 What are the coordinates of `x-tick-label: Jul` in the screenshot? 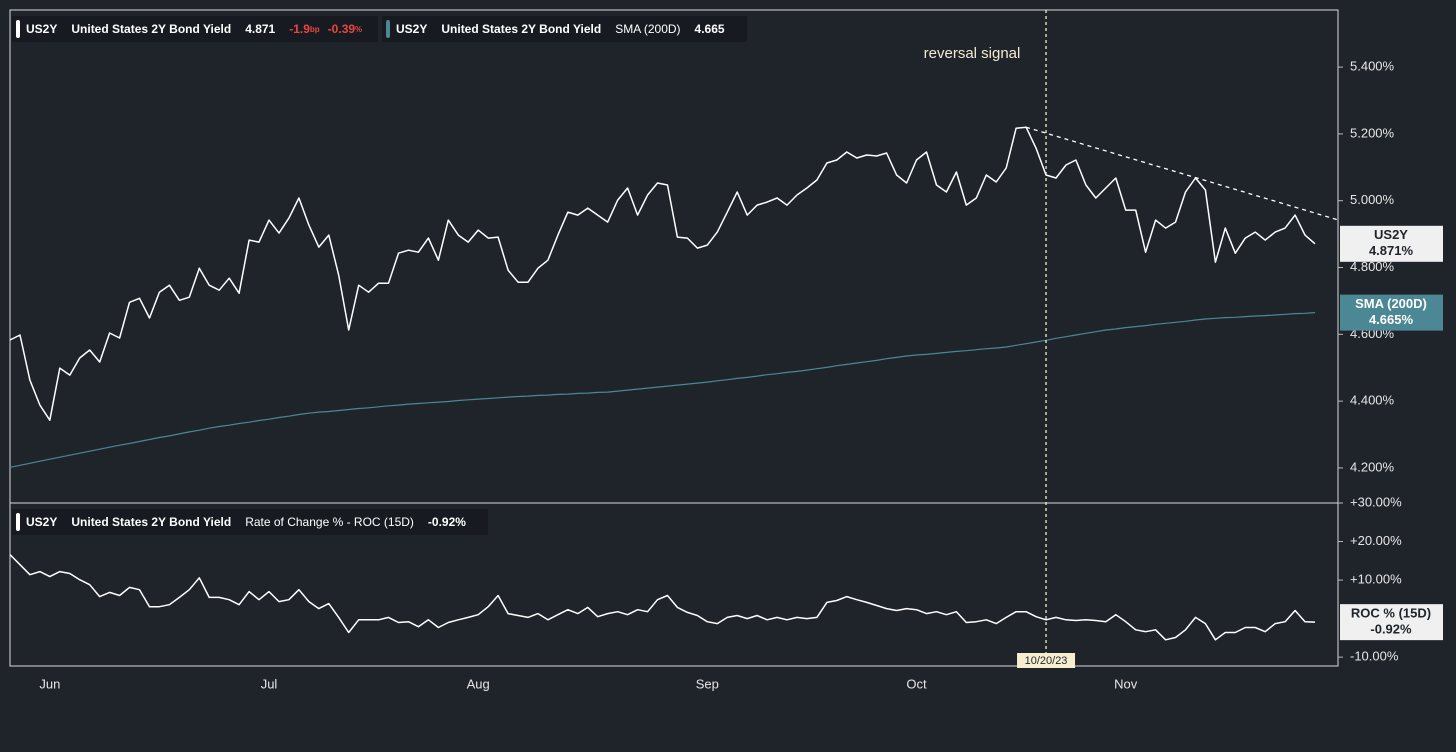 It's located at (269, 683).